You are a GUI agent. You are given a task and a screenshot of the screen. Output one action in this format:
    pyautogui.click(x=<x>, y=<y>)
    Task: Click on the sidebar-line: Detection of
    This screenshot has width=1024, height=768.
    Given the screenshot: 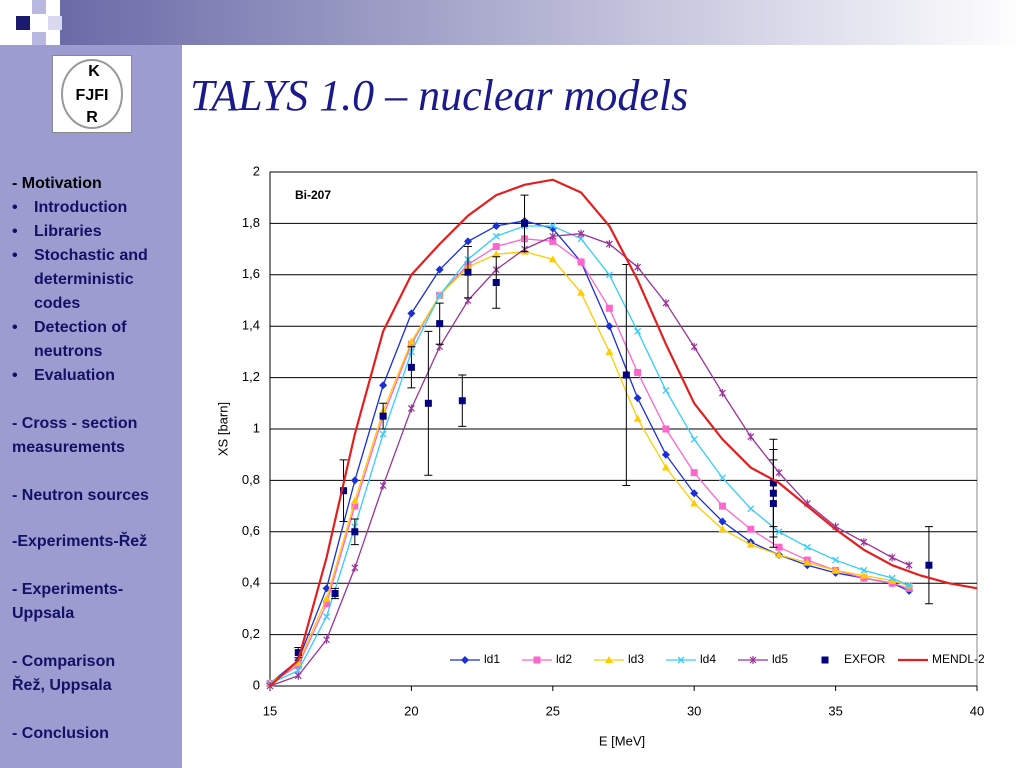 What is the action you would take?
    pyautogui.click(x=69, y=328)
    